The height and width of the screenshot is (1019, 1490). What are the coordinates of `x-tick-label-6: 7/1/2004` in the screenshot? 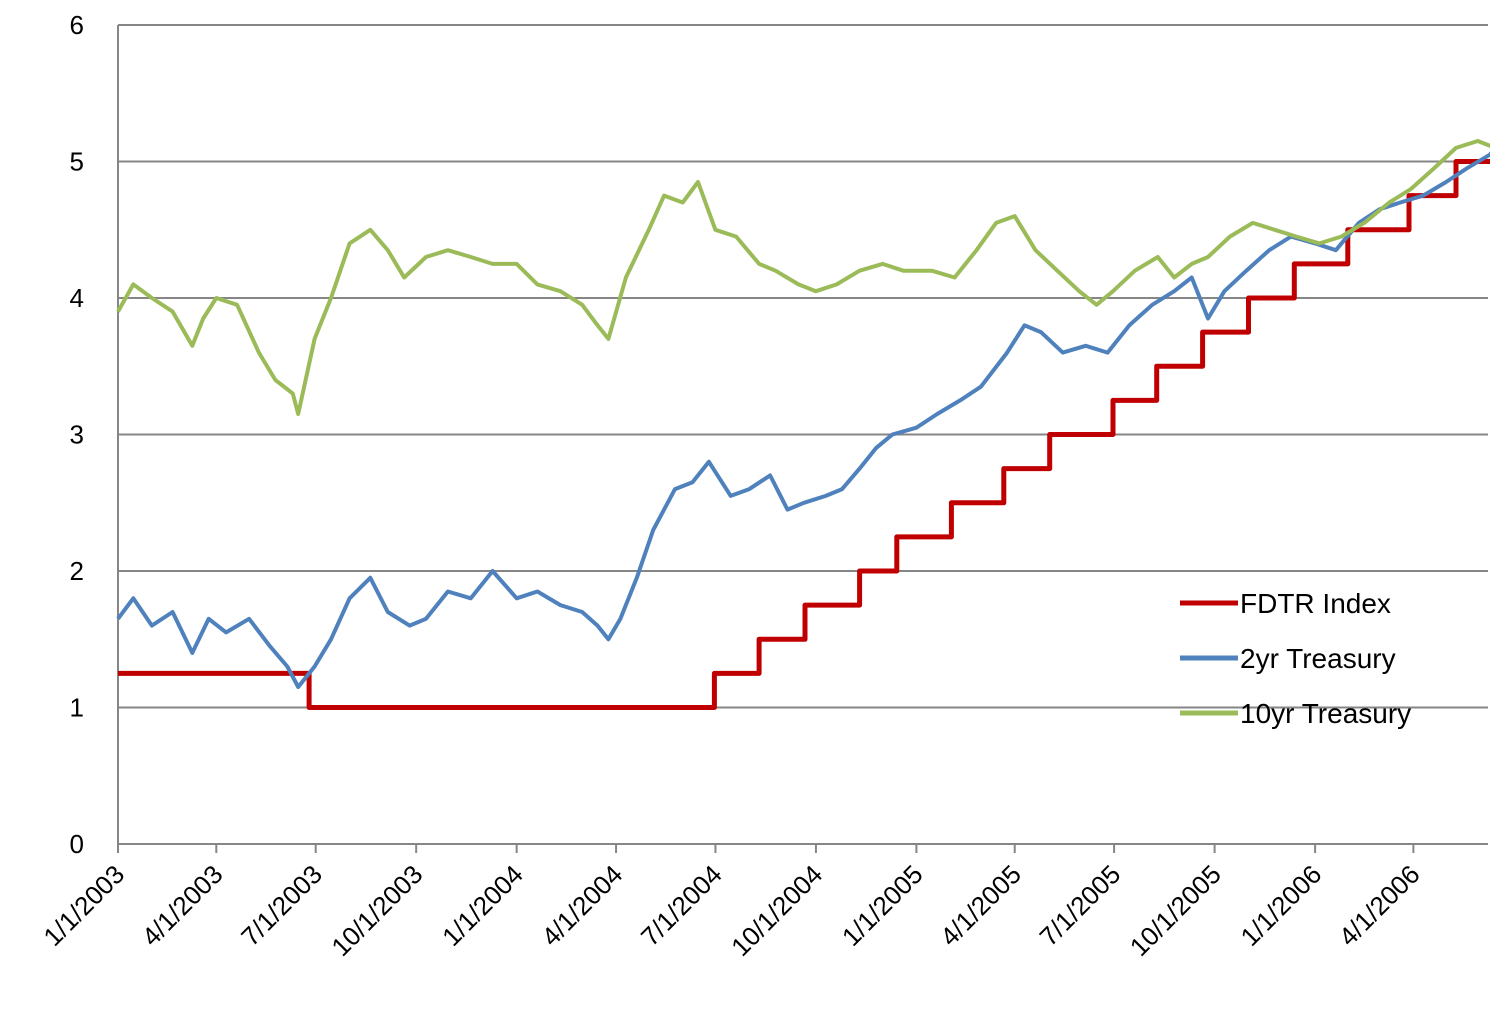 It's located at (681, 905).